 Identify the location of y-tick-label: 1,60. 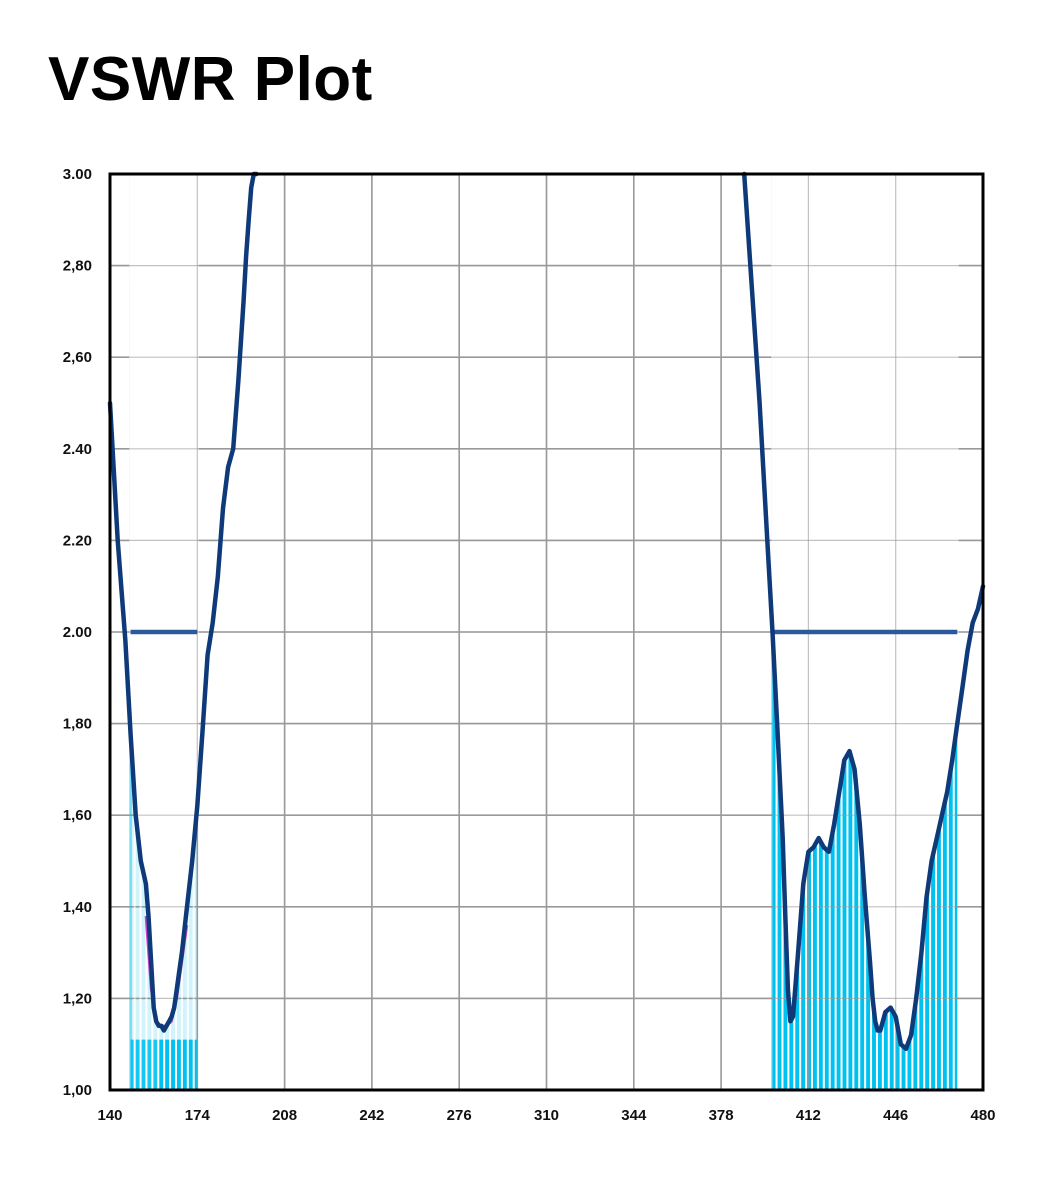
(77, 815).